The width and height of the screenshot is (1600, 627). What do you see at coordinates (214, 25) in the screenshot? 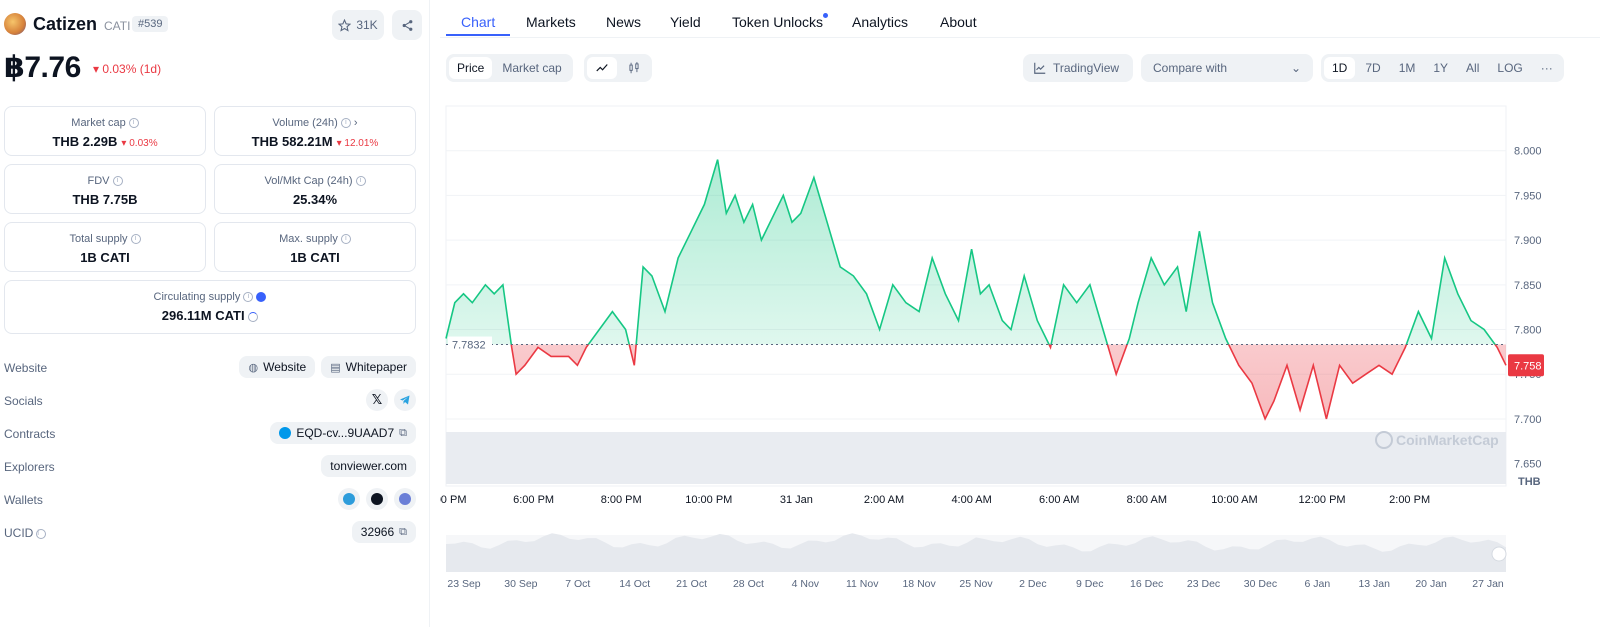
I see `coin-header: Catizen CATI #539 31K` at bounding box center [214, 25].